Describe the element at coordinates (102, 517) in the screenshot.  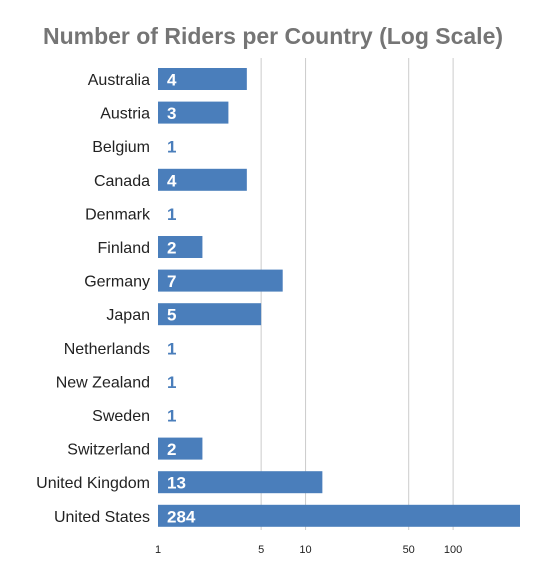
I see `category-label: United States` at that location.